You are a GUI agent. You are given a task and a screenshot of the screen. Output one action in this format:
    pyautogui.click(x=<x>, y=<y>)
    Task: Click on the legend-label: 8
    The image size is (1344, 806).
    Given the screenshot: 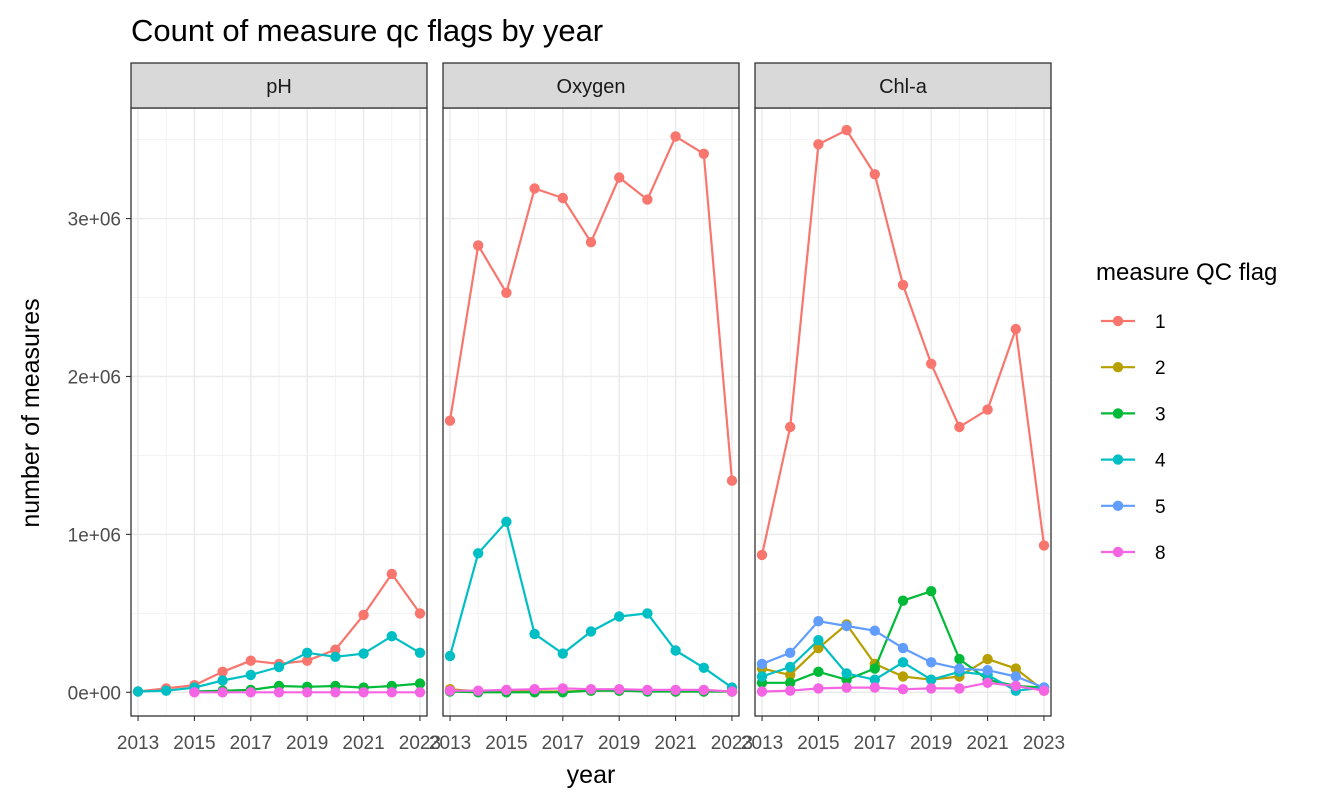 What is the action you would take?
    pyautogui.click(x=1160, y=553)
    